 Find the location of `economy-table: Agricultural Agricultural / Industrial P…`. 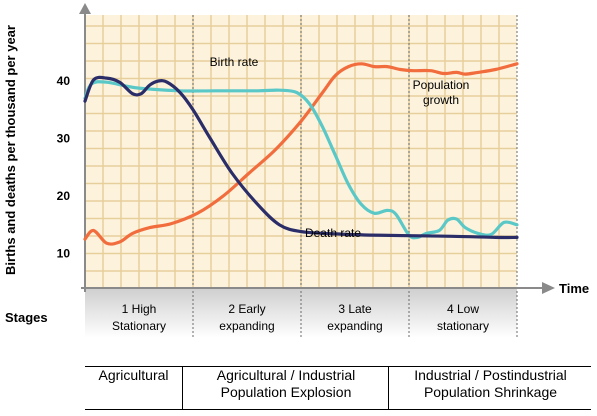

economy-table: Agricultural Agricultural / Industrial P… is located at coordinates (338, 388).